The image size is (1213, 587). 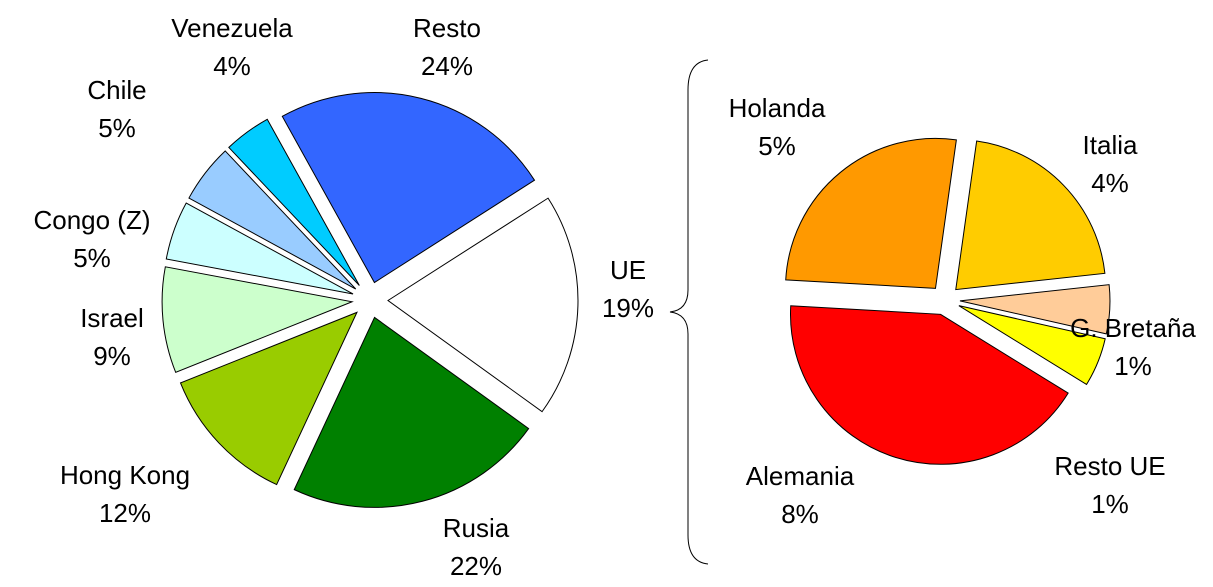 I want to click on slice-label: Chile, so click(x=116, y=90).